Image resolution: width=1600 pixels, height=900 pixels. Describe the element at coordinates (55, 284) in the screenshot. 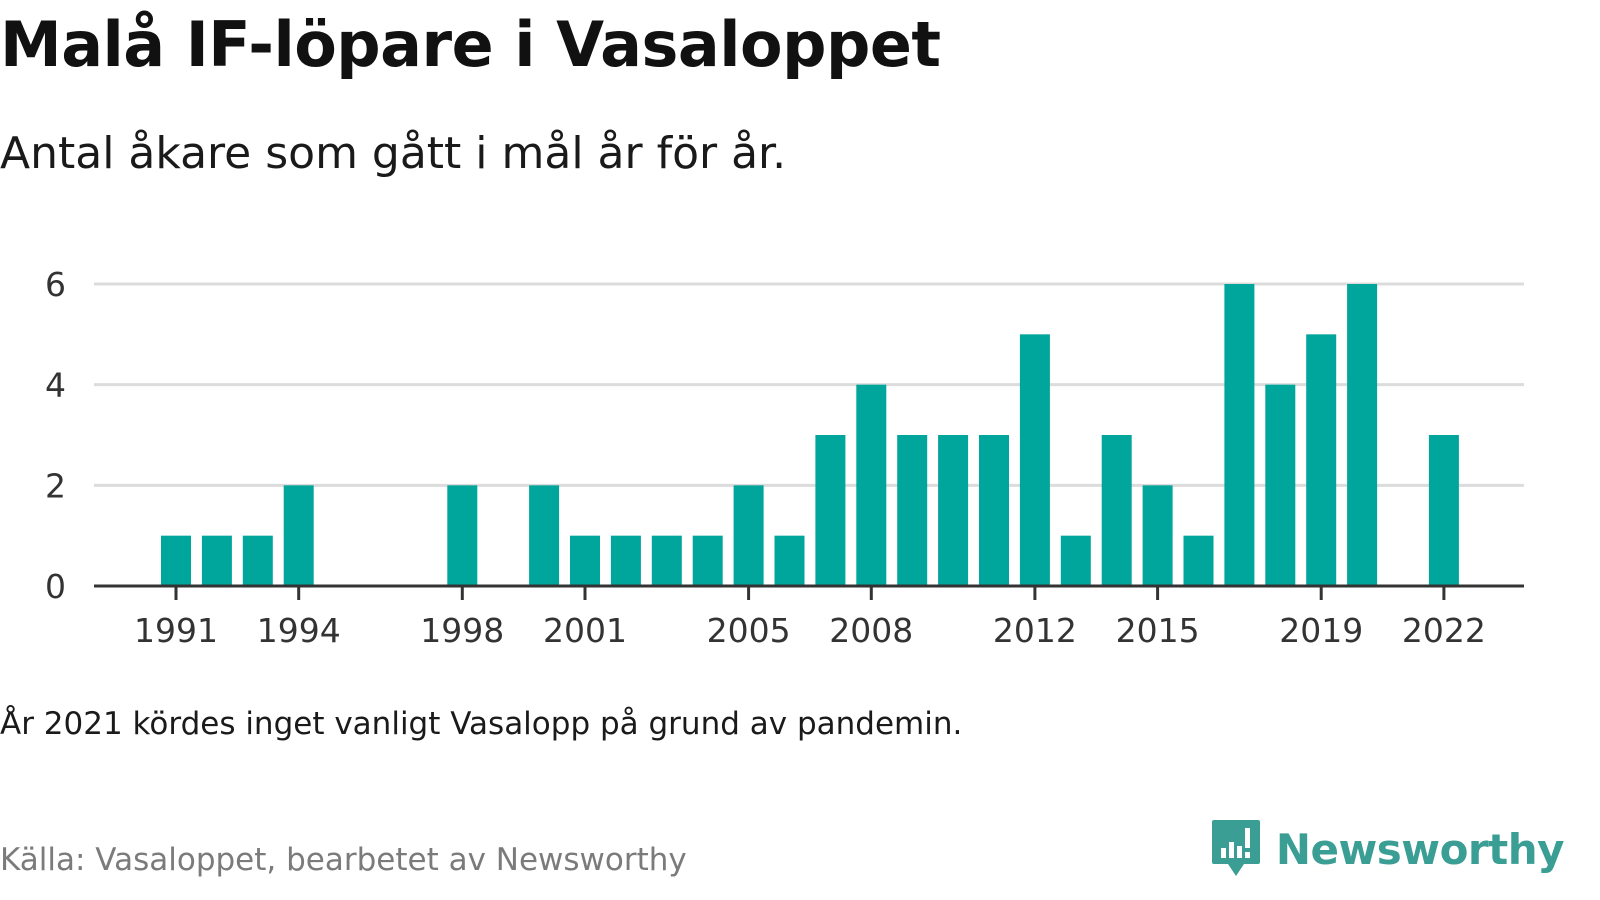

I see `y-tick-label: 6` at that location.